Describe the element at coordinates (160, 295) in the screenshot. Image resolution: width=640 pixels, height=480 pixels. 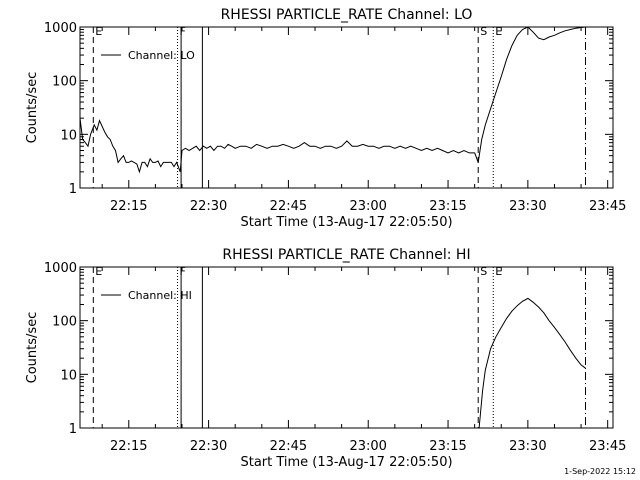
I see `legend-entry: Channel: HI` at that location.